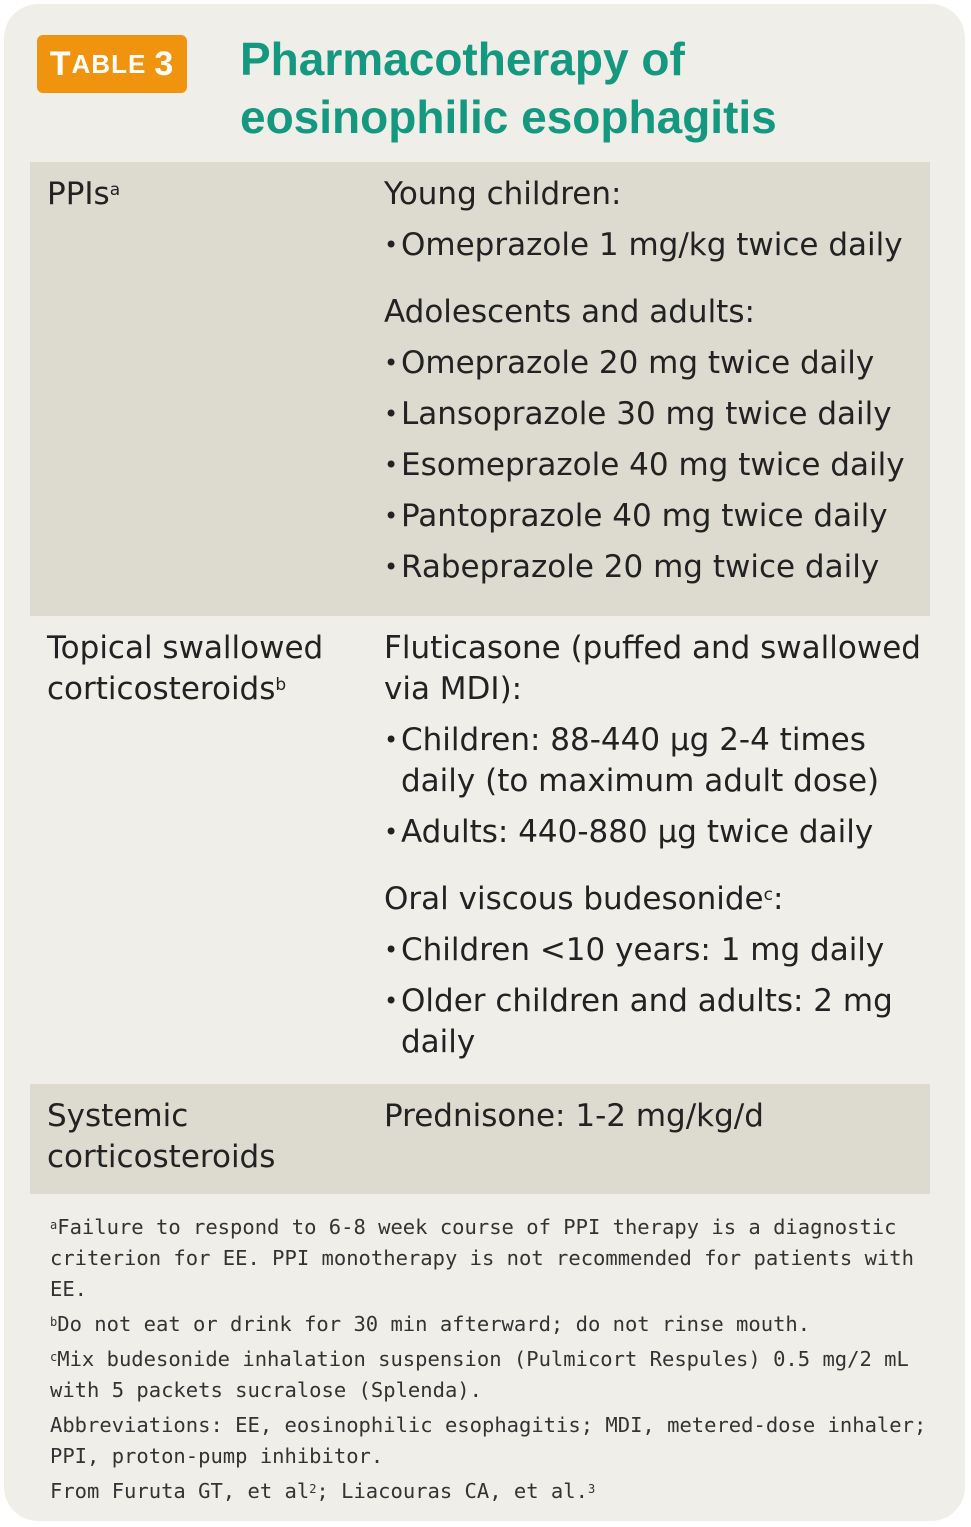  What do you see at coordinates (569, 312) in the screenshot?
I see `group-heading: Adolescents and adults:` at bounding box center [569, 312].